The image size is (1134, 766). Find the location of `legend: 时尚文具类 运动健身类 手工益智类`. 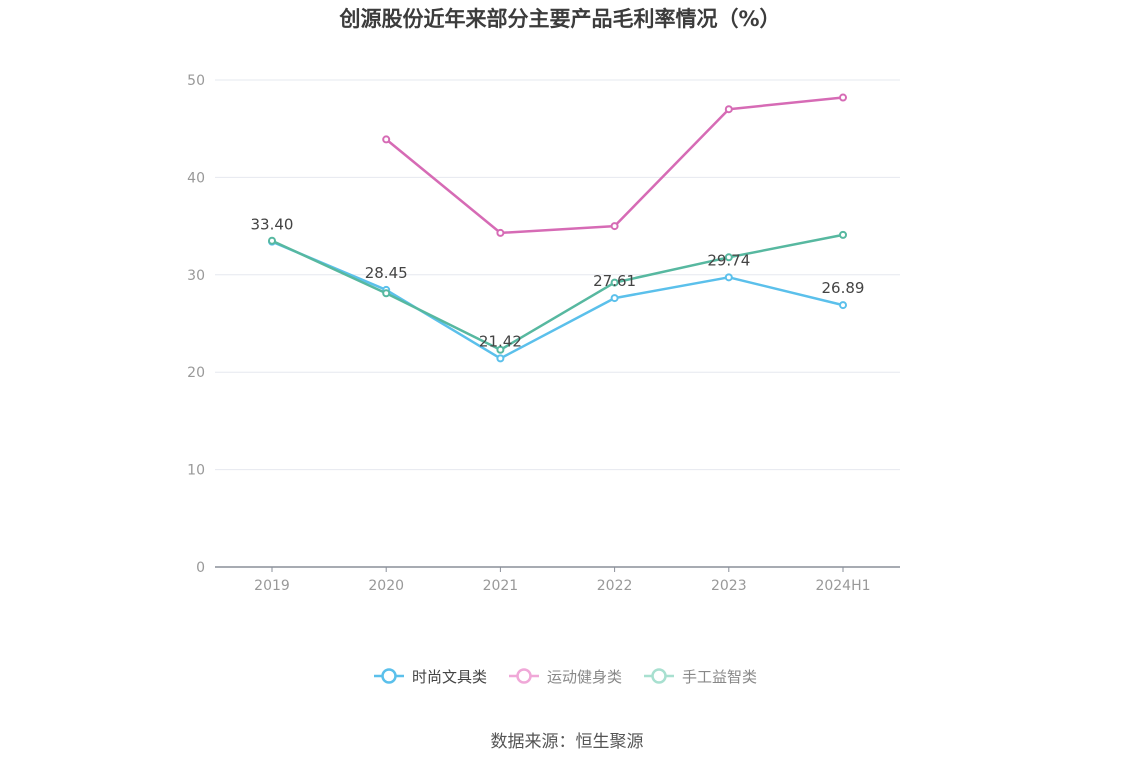

legend: 时尚文具类 运动健身类 手工益智类 is located at coordinates (565, 677).